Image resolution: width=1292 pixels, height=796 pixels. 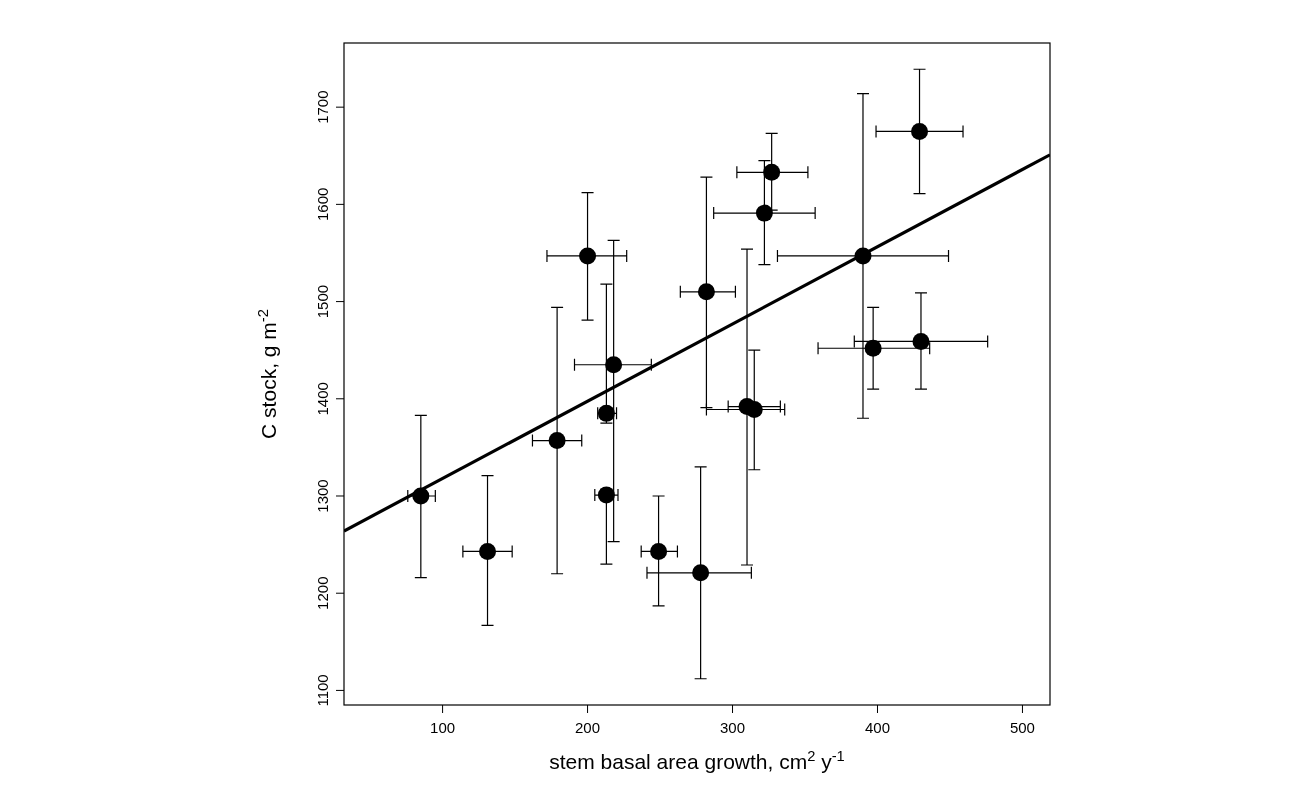 I want to click on x-tick-label: 100, so click(x=443, y=727).